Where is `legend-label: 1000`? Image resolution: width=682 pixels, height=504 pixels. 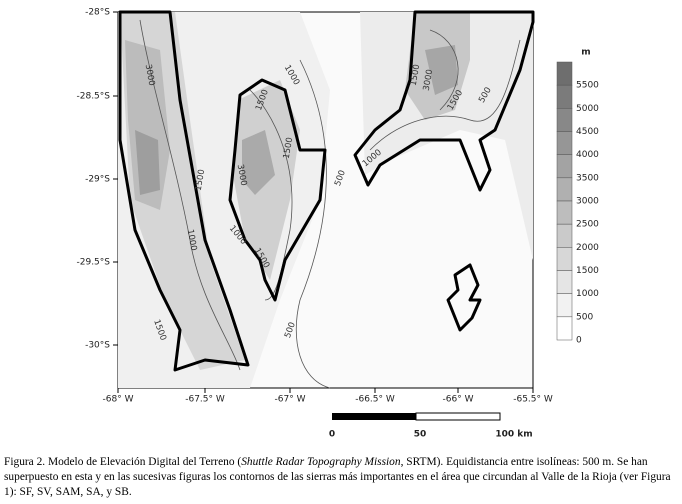
legend-label: 1000 is located at coordinates (587, 294).